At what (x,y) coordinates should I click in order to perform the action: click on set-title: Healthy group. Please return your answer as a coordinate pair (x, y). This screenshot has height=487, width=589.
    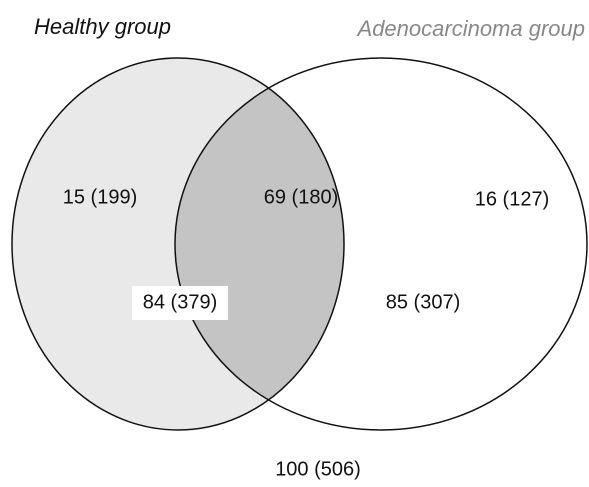
    Looking at the image, I should click on (102, 26).